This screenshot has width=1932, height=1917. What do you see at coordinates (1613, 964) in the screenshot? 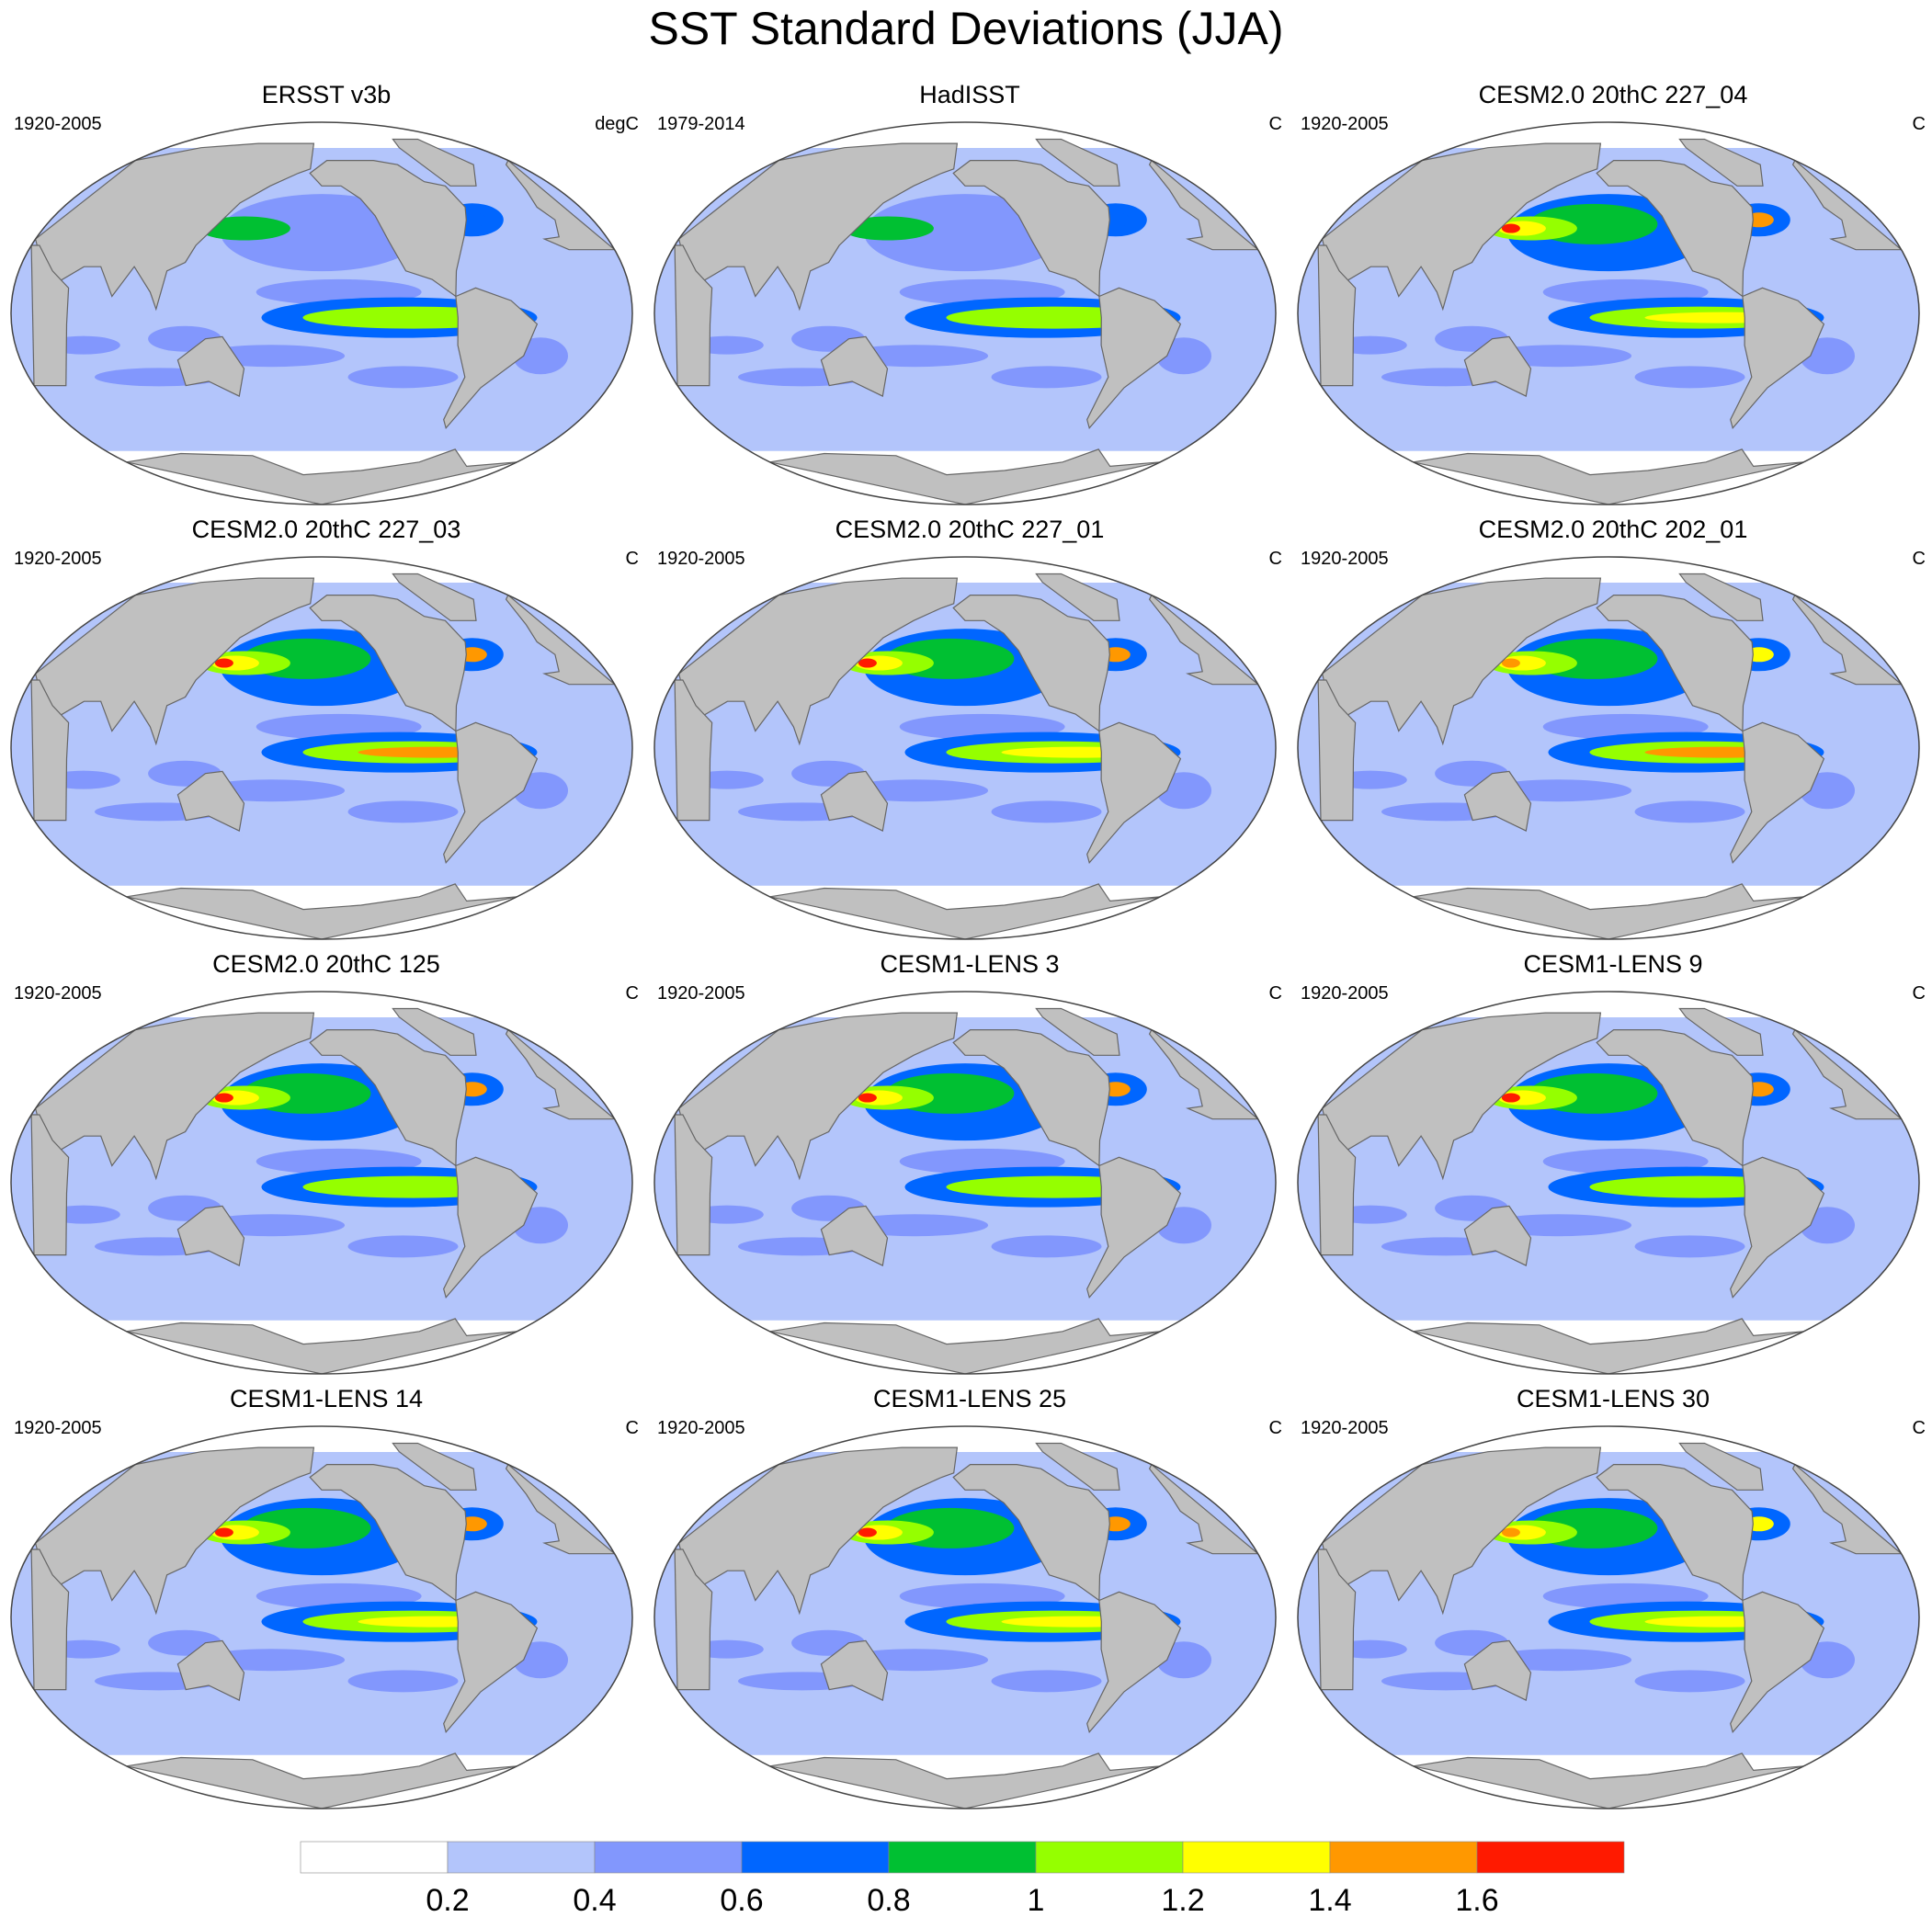
I see `panel-title: CESM1-LENS 9` at bounding box center [1613, 964].